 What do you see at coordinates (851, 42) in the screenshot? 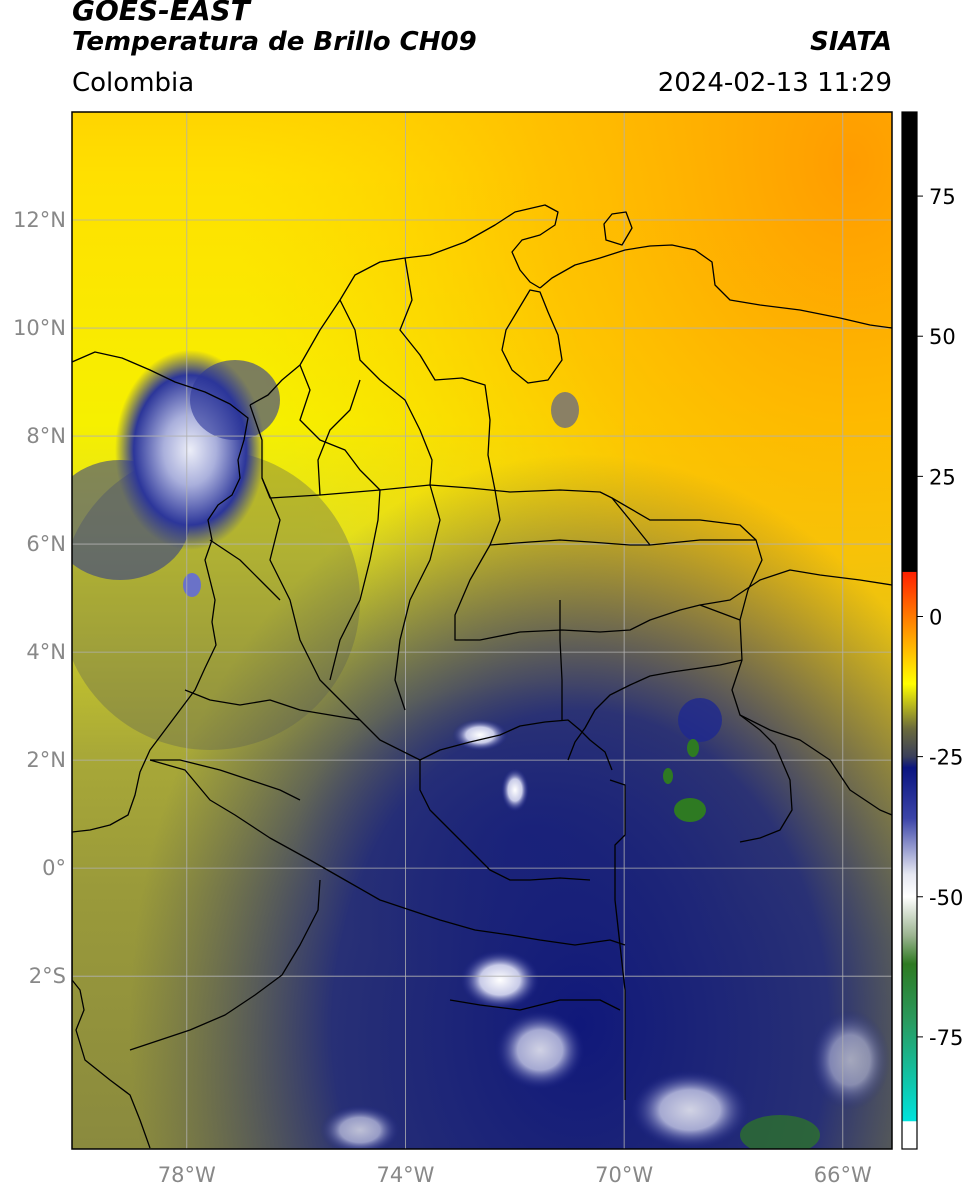
I see `organization-label: SIATA` at bounding box center [851, 42].